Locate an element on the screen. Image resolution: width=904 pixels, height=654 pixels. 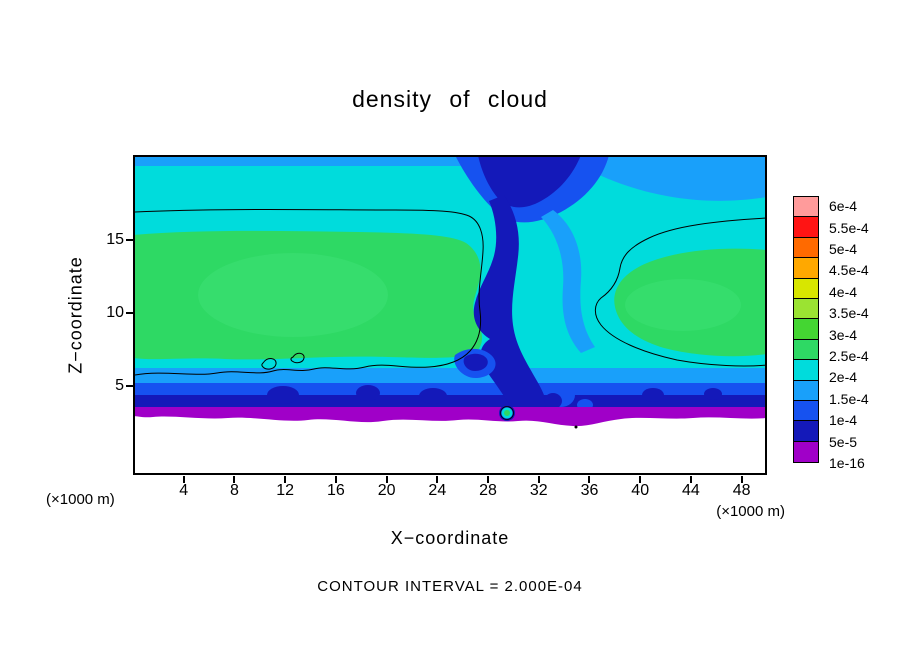
pocket-ring-core is located at coordinates (507, 413).